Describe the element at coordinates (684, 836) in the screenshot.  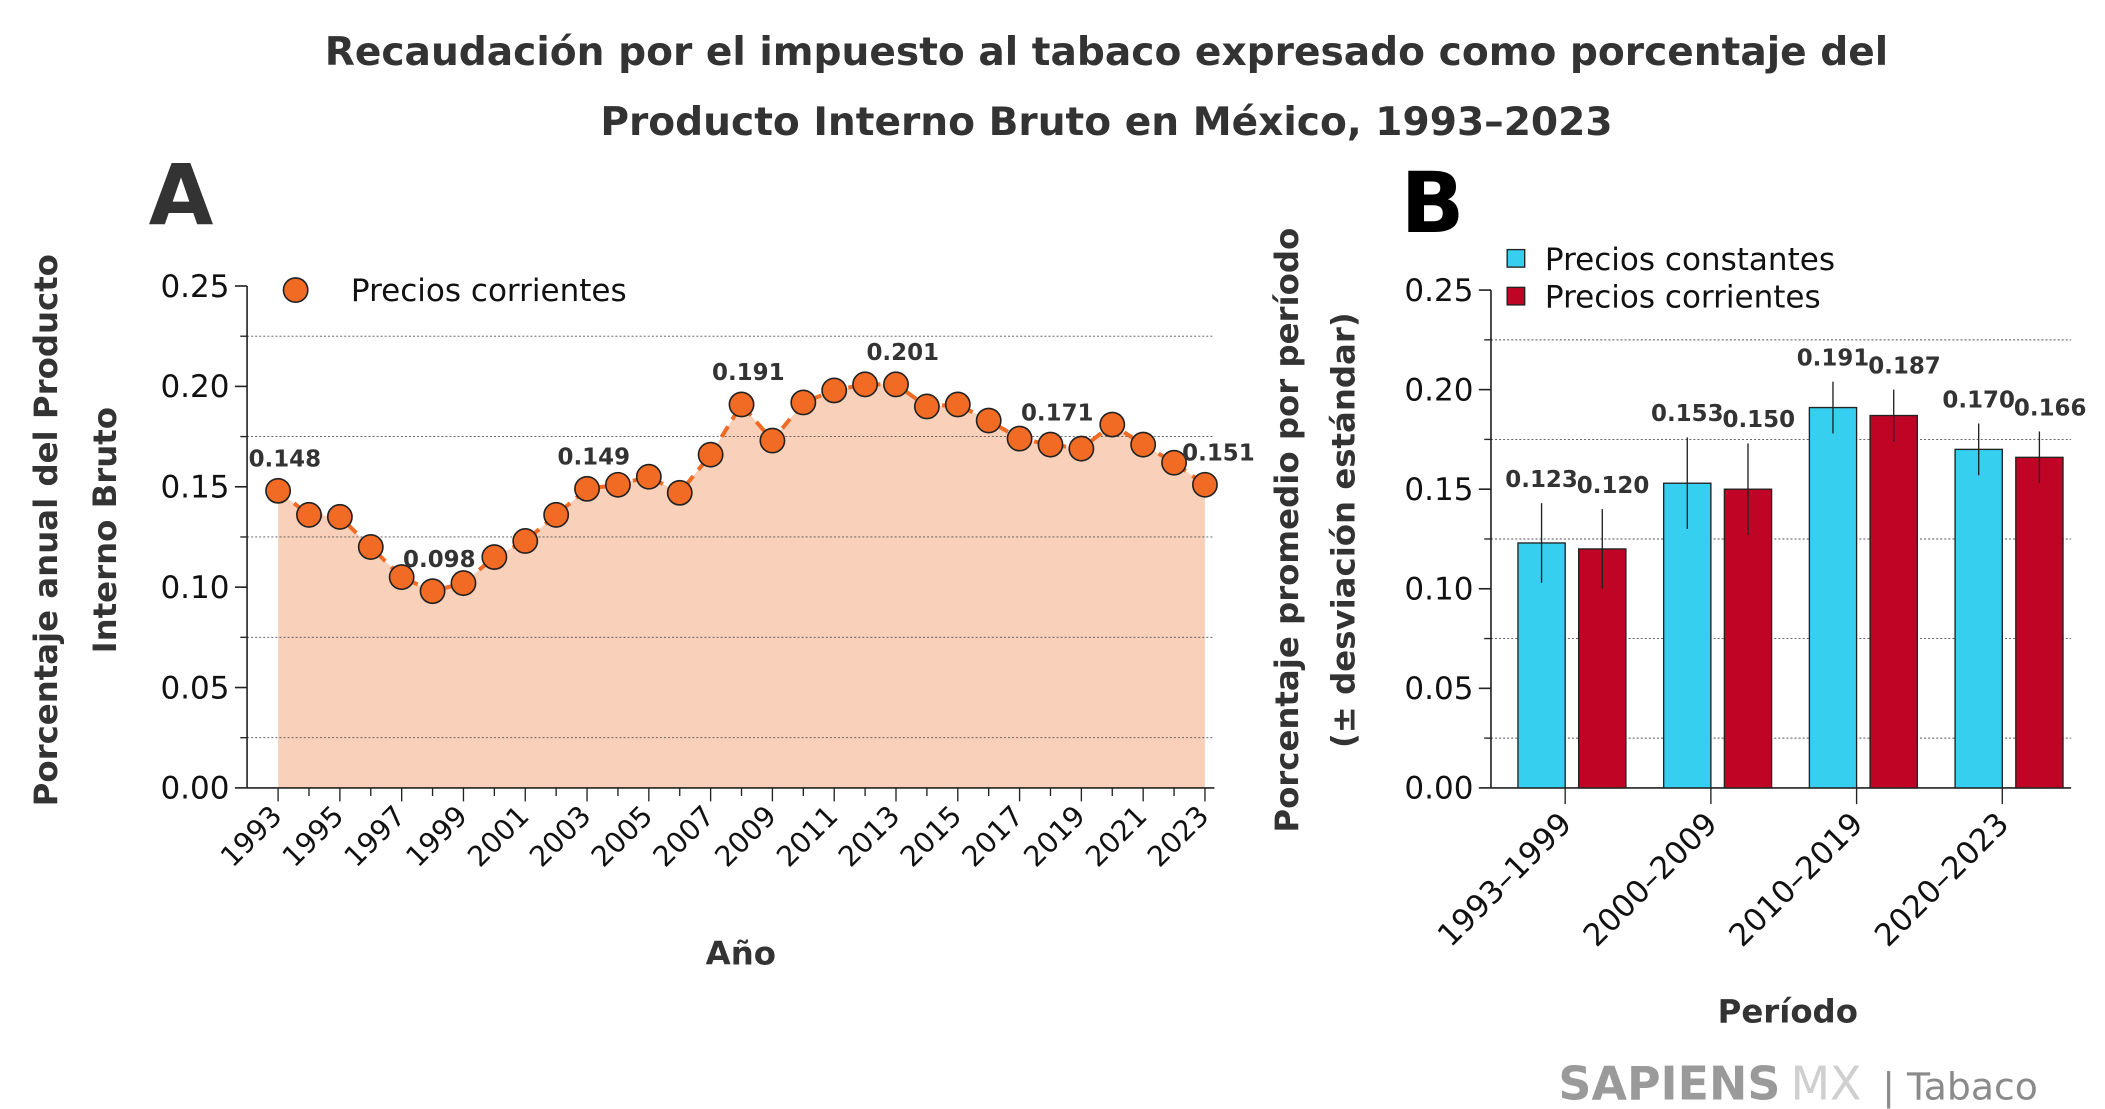
I see `x-tick-label: 2007` at that location.